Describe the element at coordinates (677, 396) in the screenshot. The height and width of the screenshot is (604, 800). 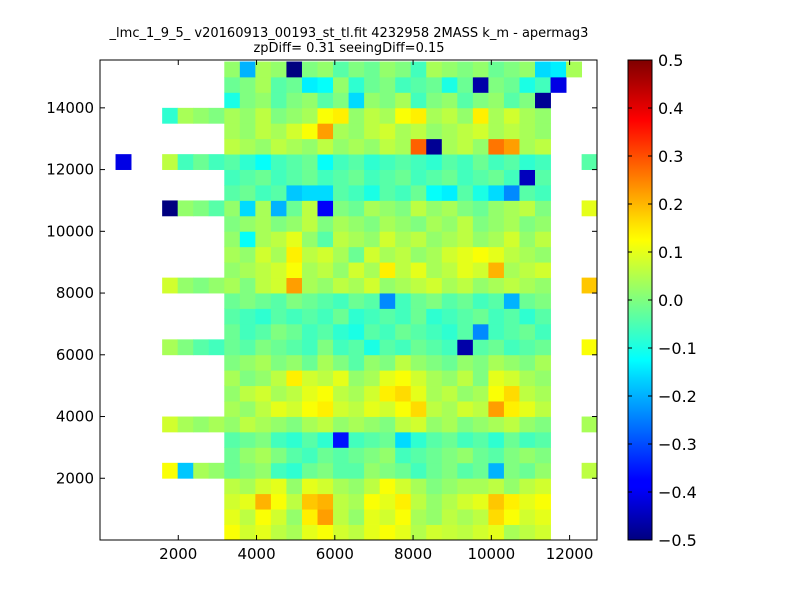
I see `colorbar-tick-label: −0.2` at that location.